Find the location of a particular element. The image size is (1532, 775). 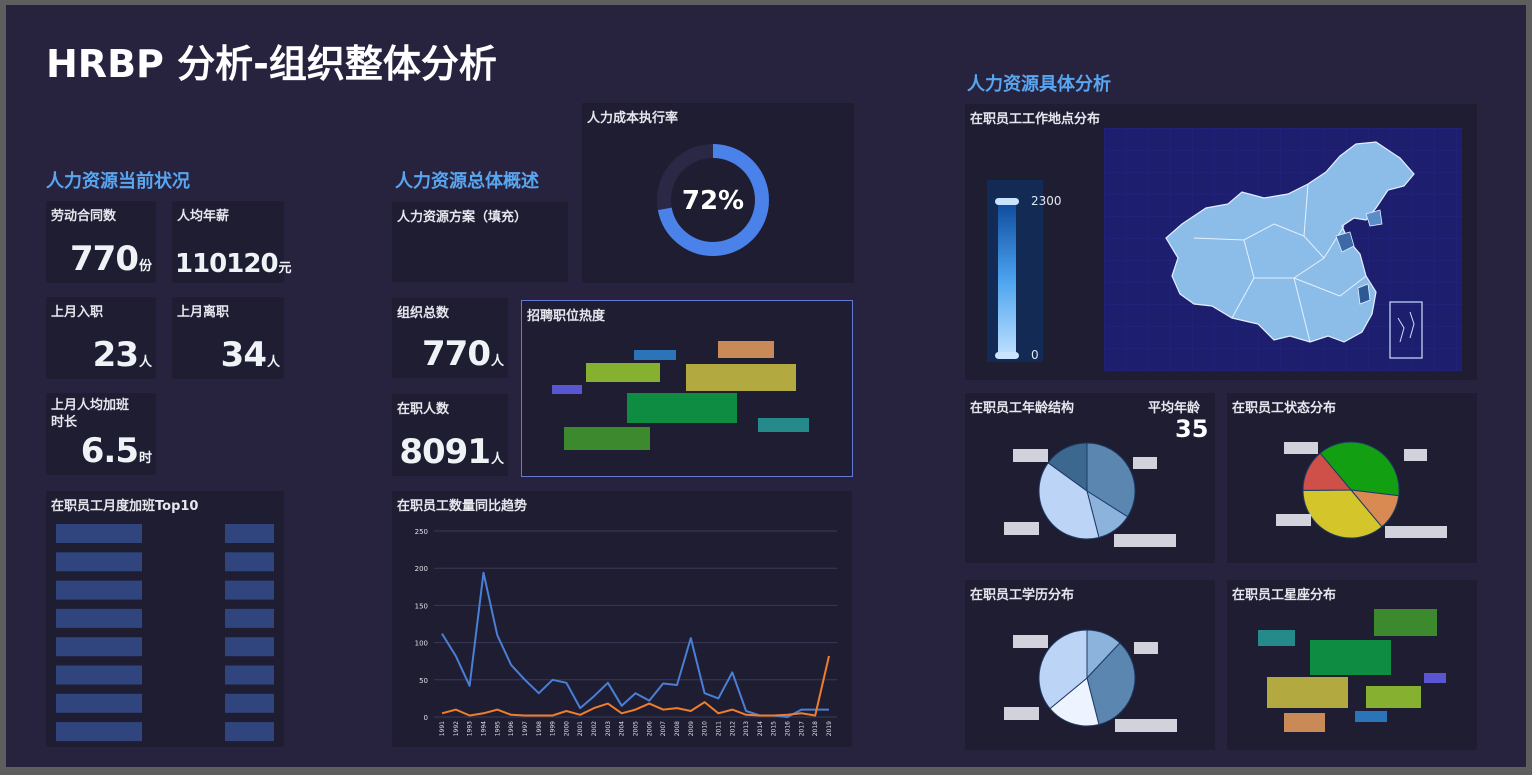

trend-ytick-label: 150 is located at coordinates (421, 606).